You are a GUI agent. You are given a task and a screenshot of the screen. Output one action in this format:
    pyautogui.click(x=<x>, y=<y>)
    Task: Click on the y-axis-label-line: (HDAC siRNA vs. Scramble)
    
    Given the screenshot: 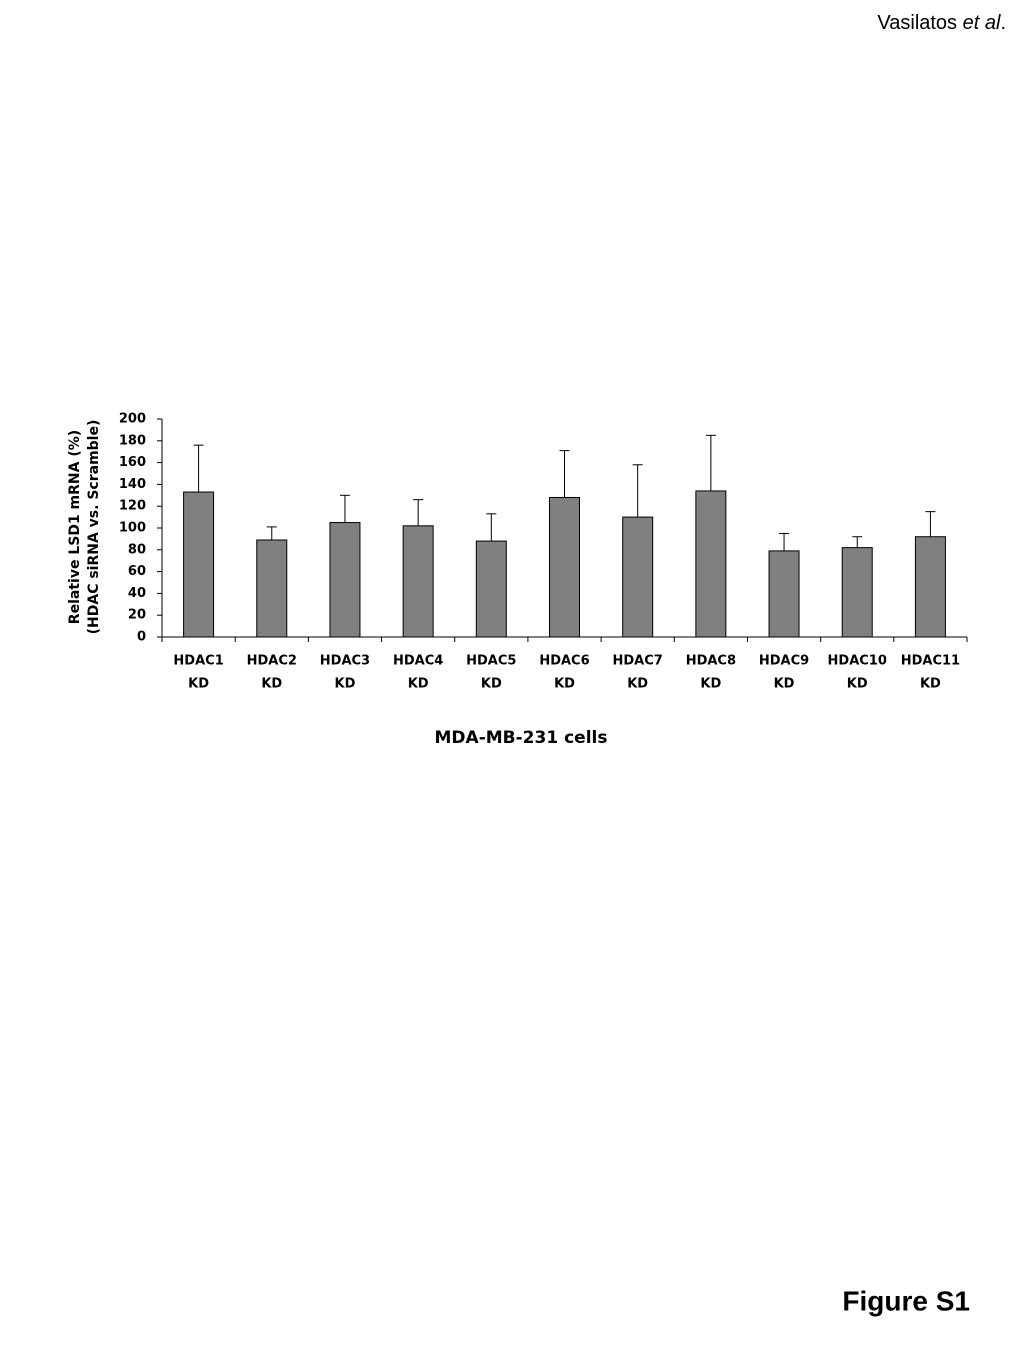 What is the action you would take?
    pyautogui.click(x=94, y=527)
    